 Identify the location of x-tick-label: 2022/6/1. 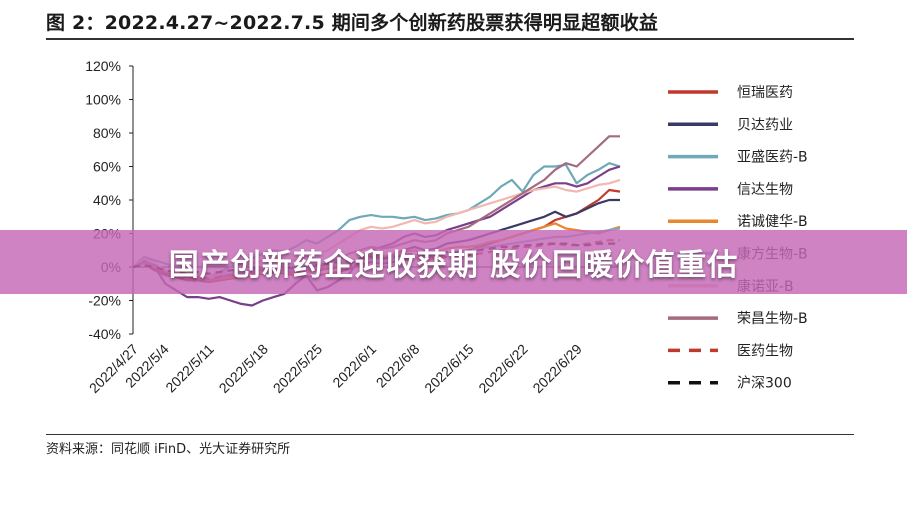
(354, 366).